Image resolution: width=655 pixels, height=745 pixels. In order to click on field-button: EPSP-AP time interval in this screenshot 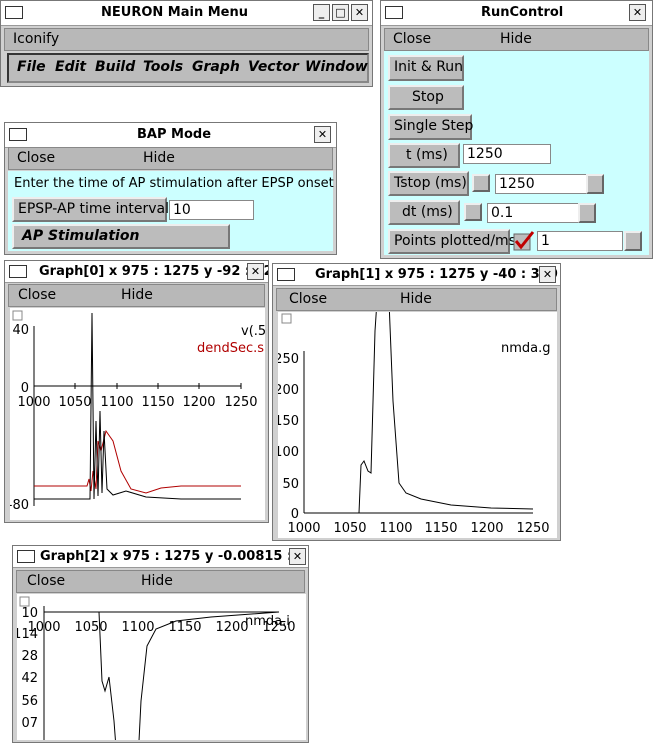, I will do `click(90, 209)`.